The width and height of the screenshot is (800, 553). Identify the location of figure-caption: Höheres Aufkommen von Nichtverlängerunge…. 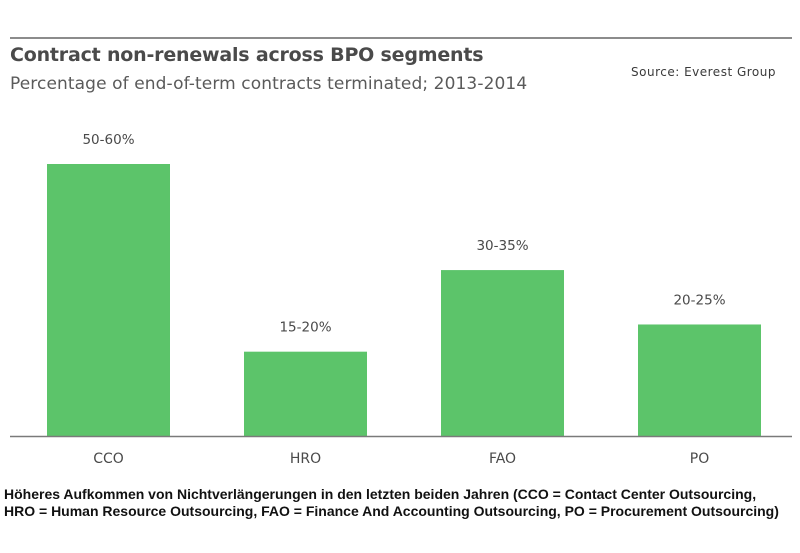
(391, 502).